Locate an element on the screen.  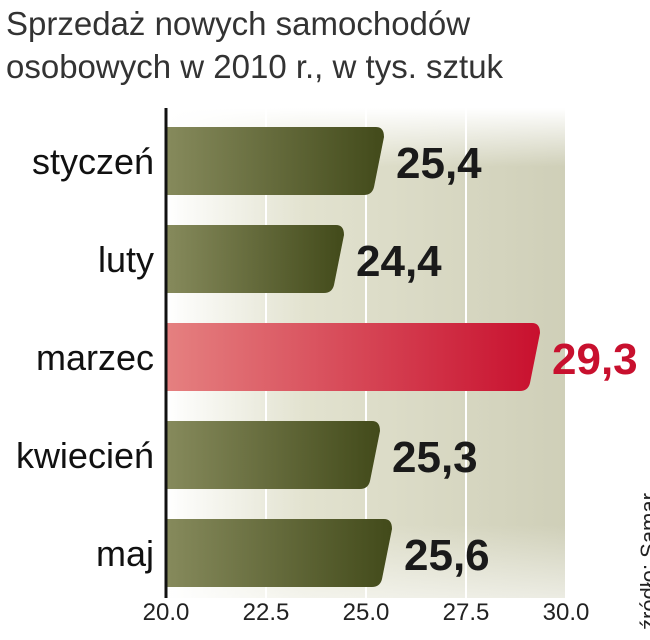
chart-subtitle: osobowych w 2010 r., w tys. sztuk is located at coordinates (255, 66).